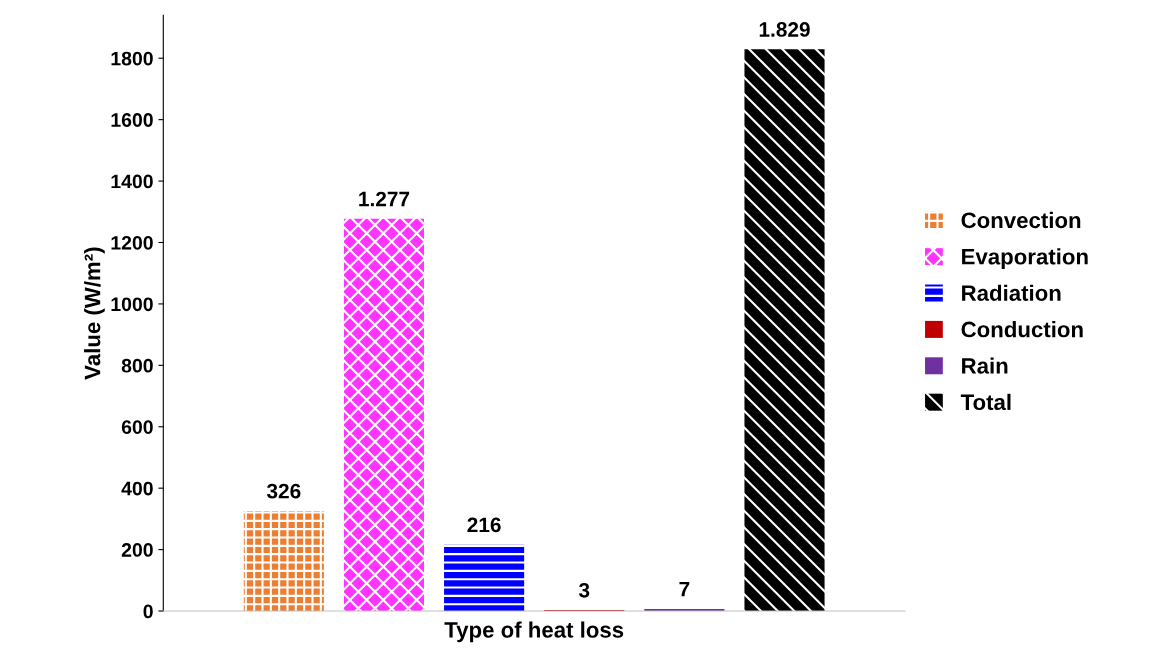  Describe the element at coordinates (484, 525) in the screenshot. I see `data-label: 216` at that location.